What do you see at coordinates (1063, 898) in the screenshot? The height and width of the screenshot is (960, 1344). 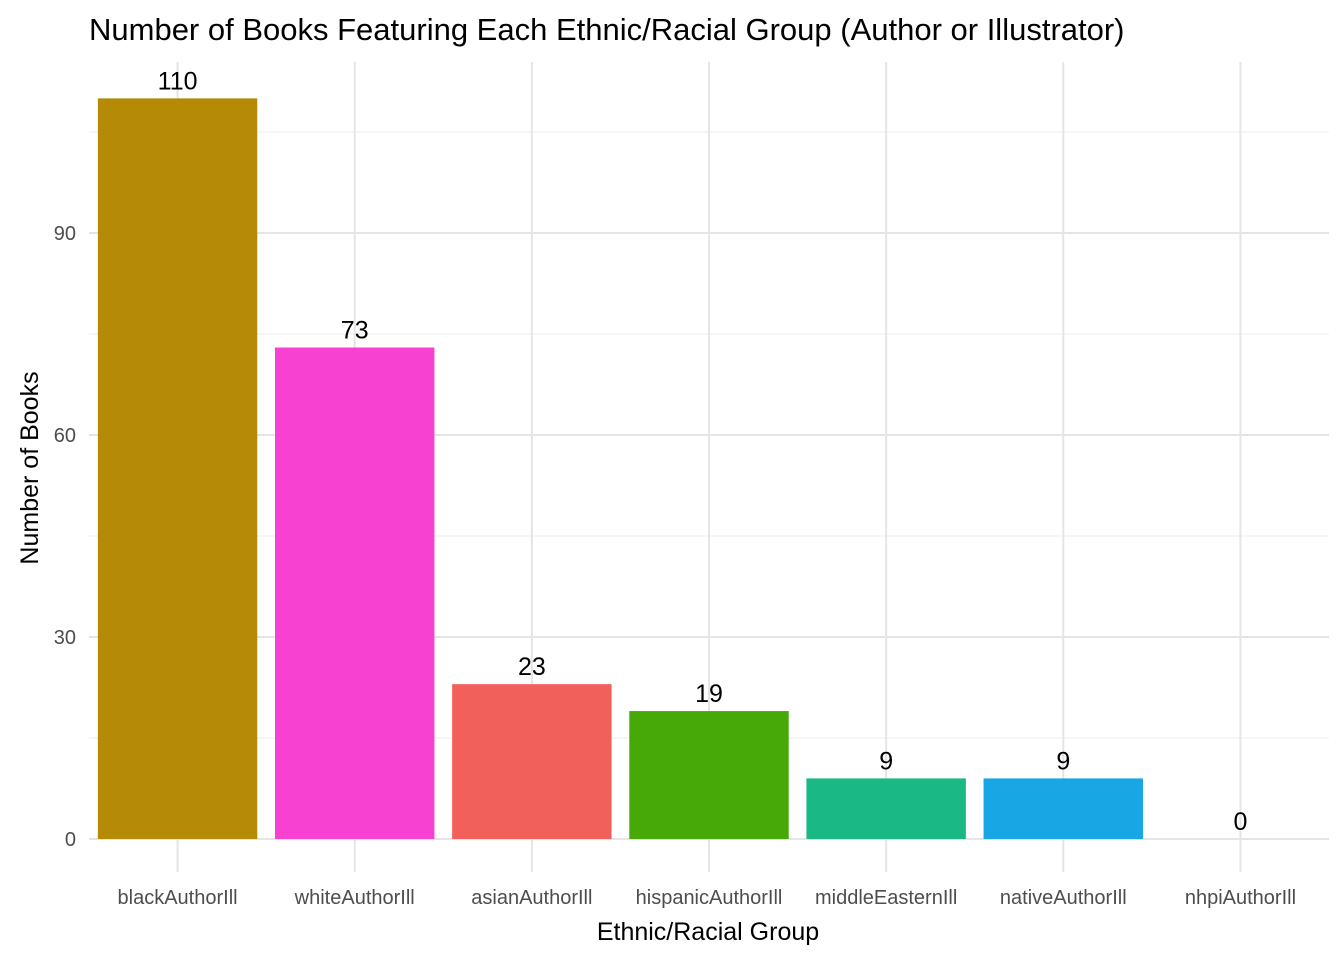 I see `x-tick-label: nativeAuthorIll` at bounding box center [1063, 898].